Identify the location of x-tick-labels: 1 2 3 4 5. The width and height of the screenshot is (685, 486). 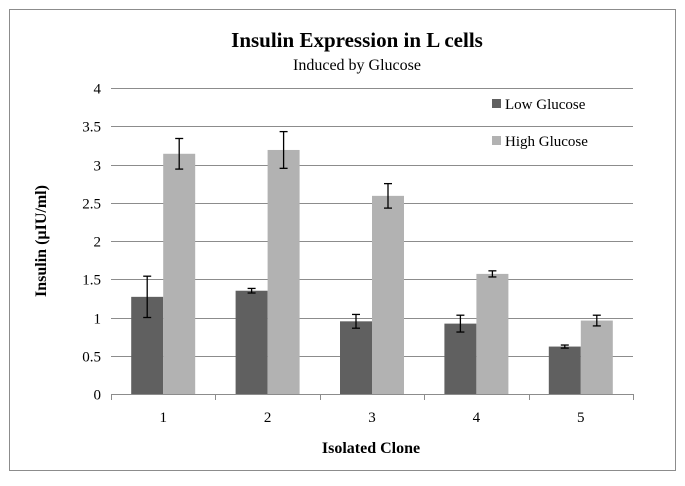
(371, 418).